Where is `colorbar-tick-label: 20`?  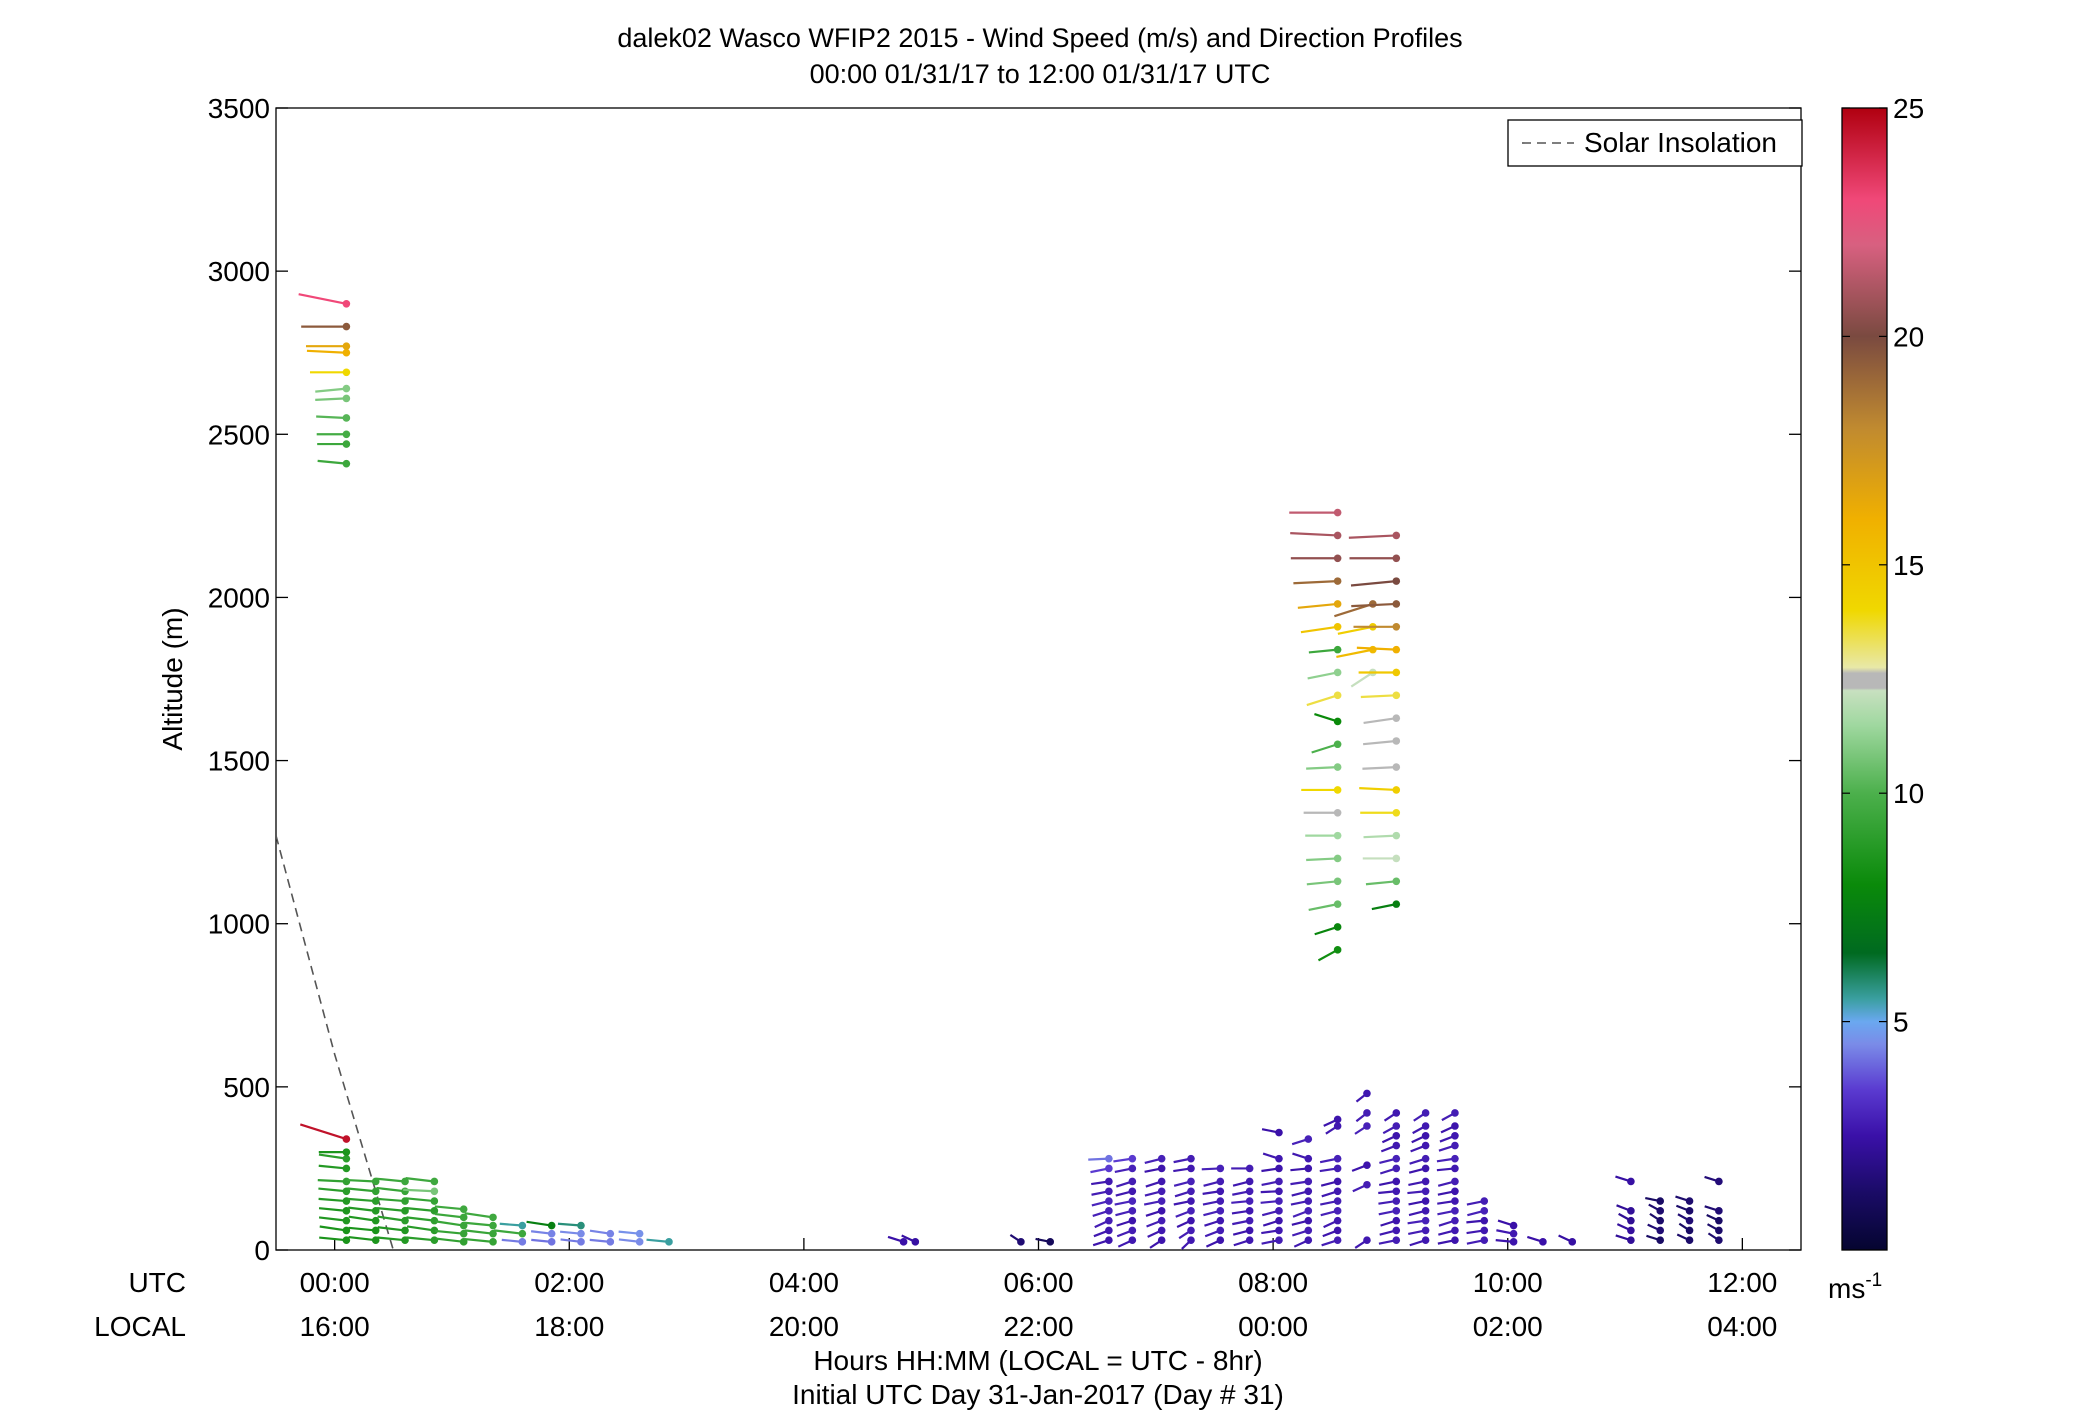 colorbar-tick-label: 20 is located at coordinates (1908, 336).